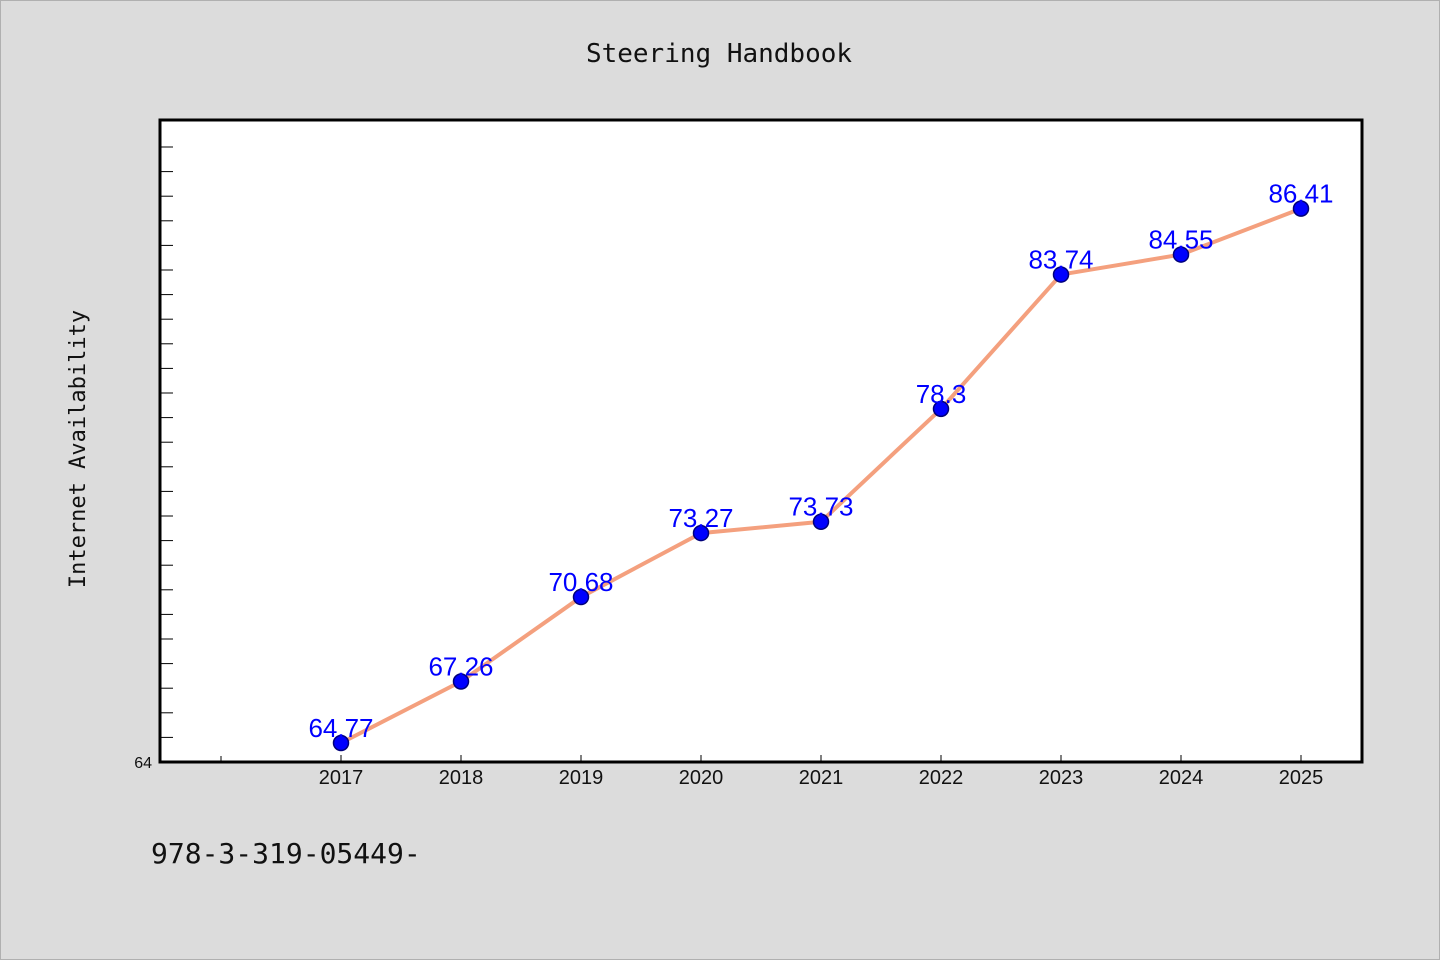  Describe the element at coordinates (1301, 778) in the screenshot. I see `x-tick-label: 2025` at that location.